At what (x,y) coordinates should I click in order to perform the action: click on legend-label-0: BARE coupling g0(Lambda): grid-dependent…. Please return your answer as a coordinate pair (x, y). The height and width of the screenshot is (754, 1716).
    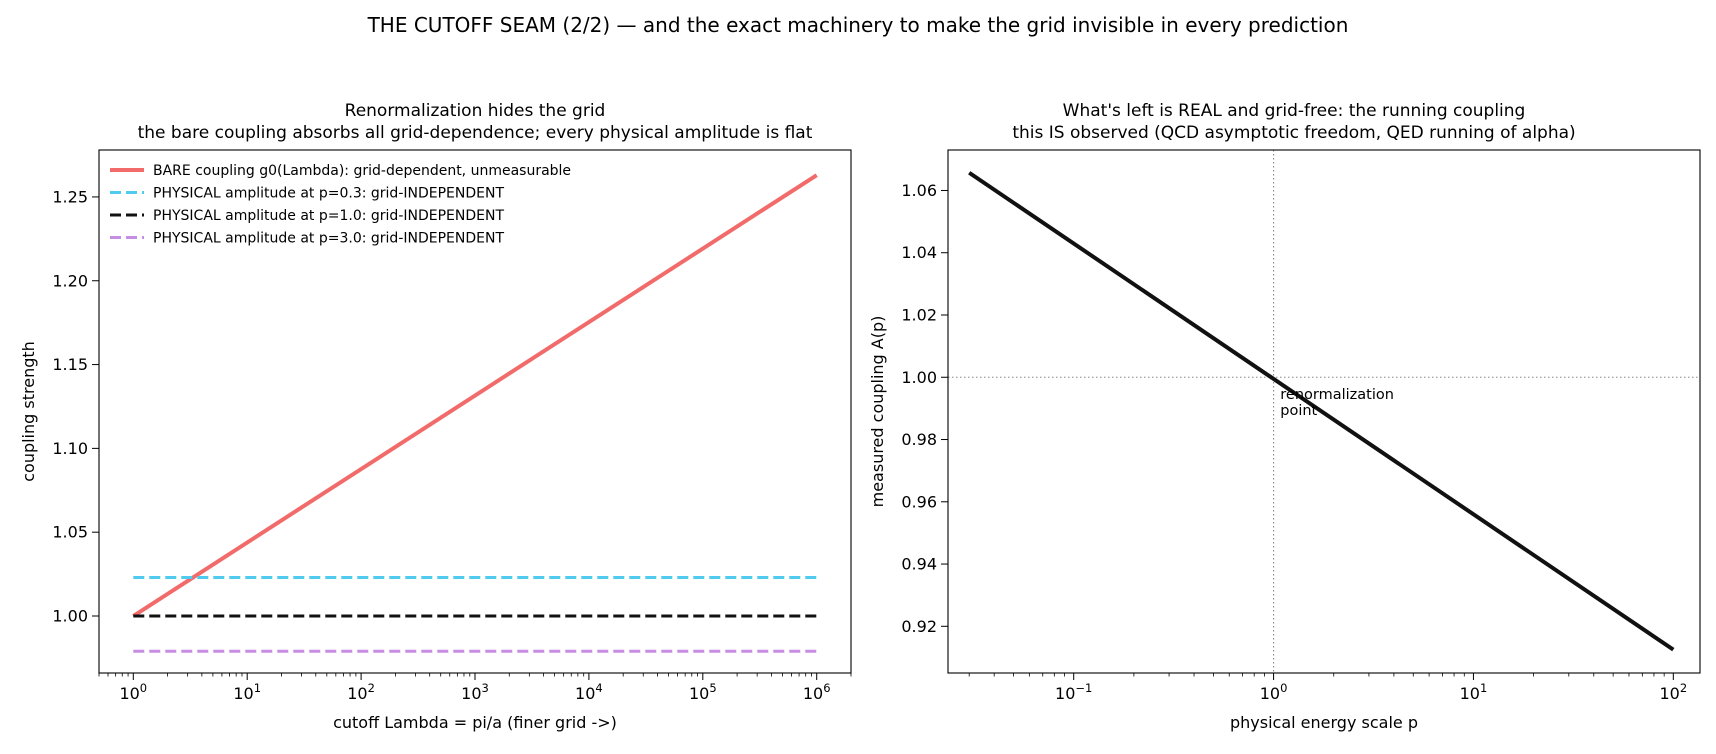
    Looking at the image, I should click on (362, 171).